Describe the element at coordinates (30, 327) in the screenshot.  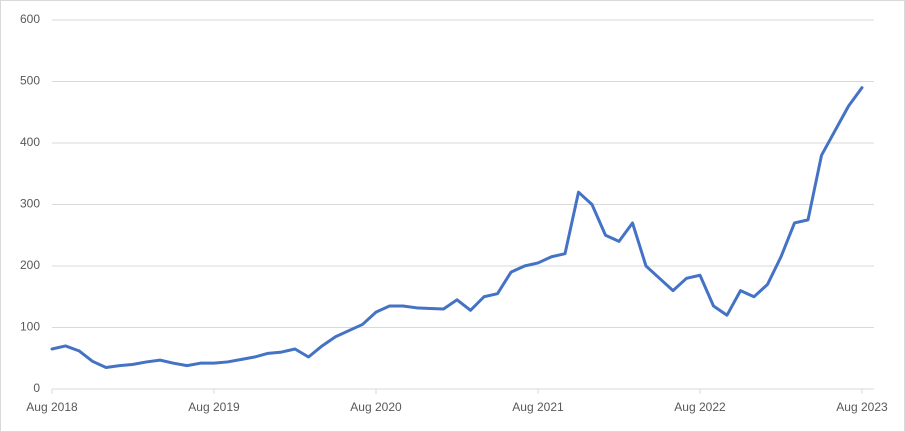
I see `y-tick-label: 100` at that location.